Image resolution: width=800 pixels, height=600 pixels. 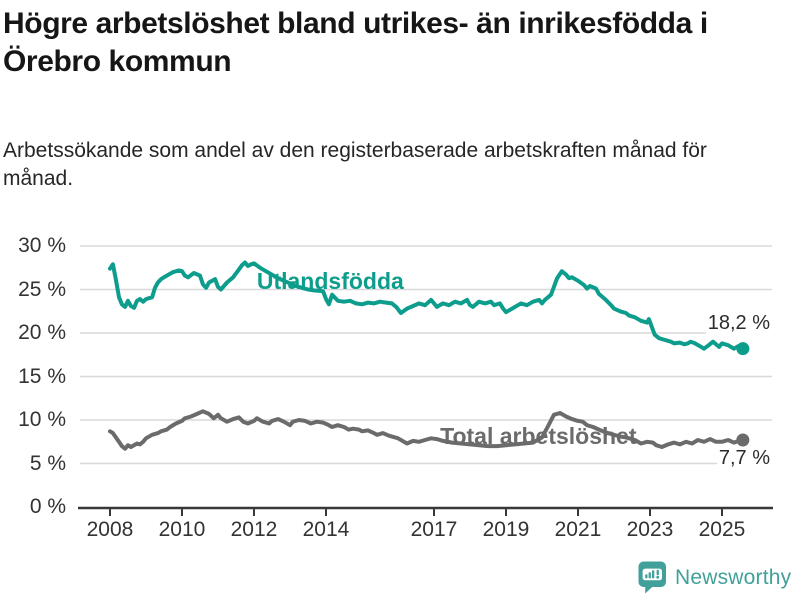 What do you see at coordinates (182, 529) in the screenshot?
I see `x-tick-label: 2010` at bounding box center [182, 529].